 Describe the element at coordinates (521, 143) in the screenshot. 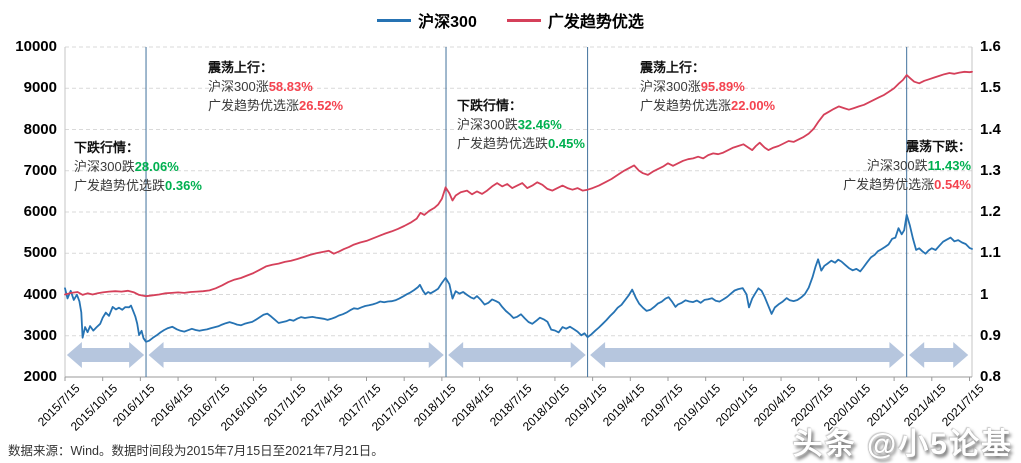

I see `phase-annotation-line: 广发趋势优选跌0.45%` at that location.